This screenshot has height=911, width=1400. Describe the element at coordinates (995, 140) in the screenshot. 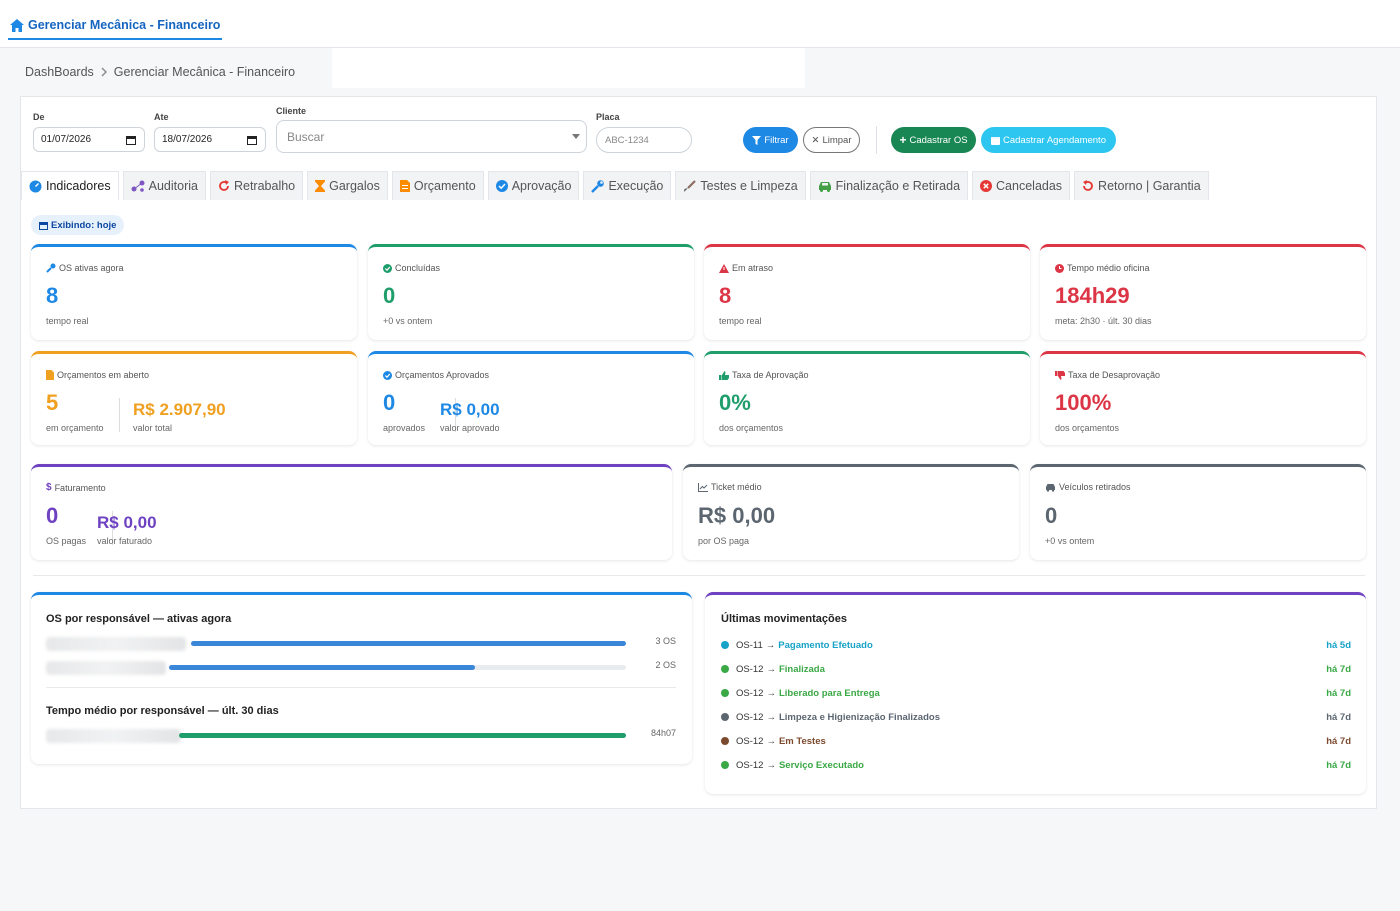

I see `calendar-plus-icon` at that location.